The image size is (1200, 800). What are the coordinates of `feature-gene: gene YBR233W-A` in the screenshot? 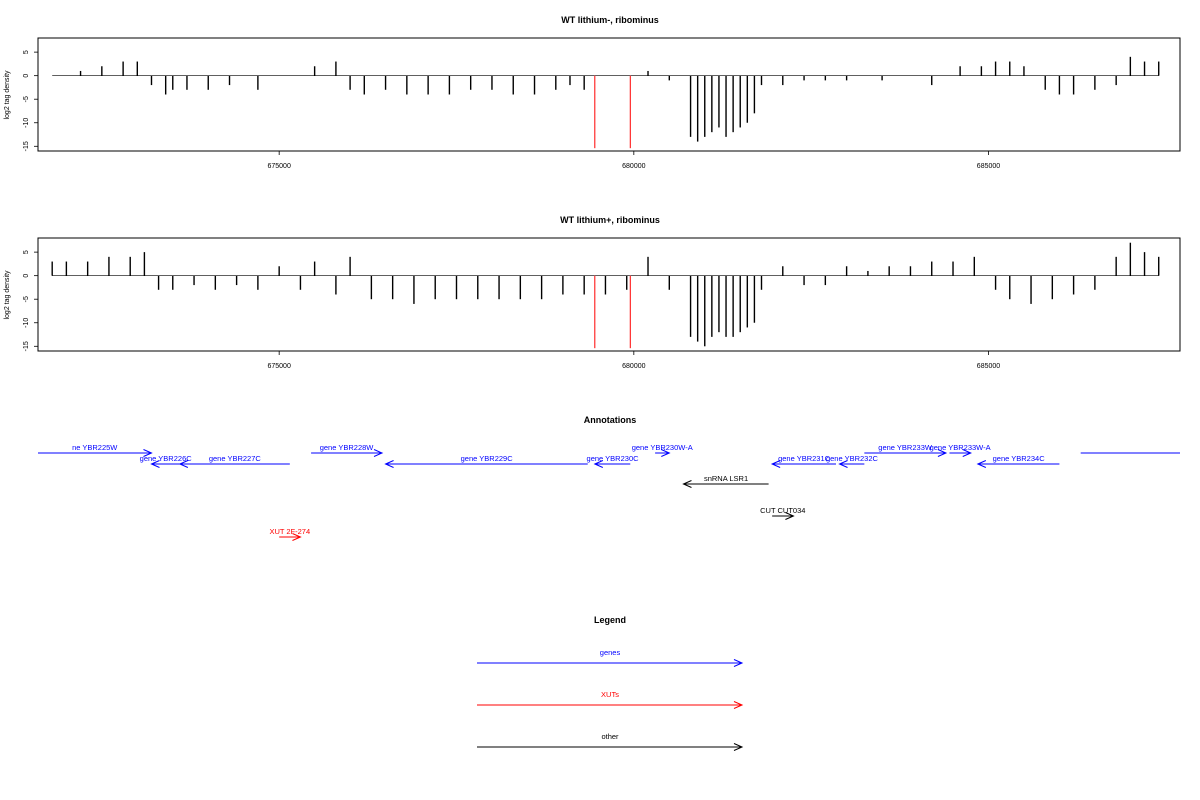 It's located at (960, 450).